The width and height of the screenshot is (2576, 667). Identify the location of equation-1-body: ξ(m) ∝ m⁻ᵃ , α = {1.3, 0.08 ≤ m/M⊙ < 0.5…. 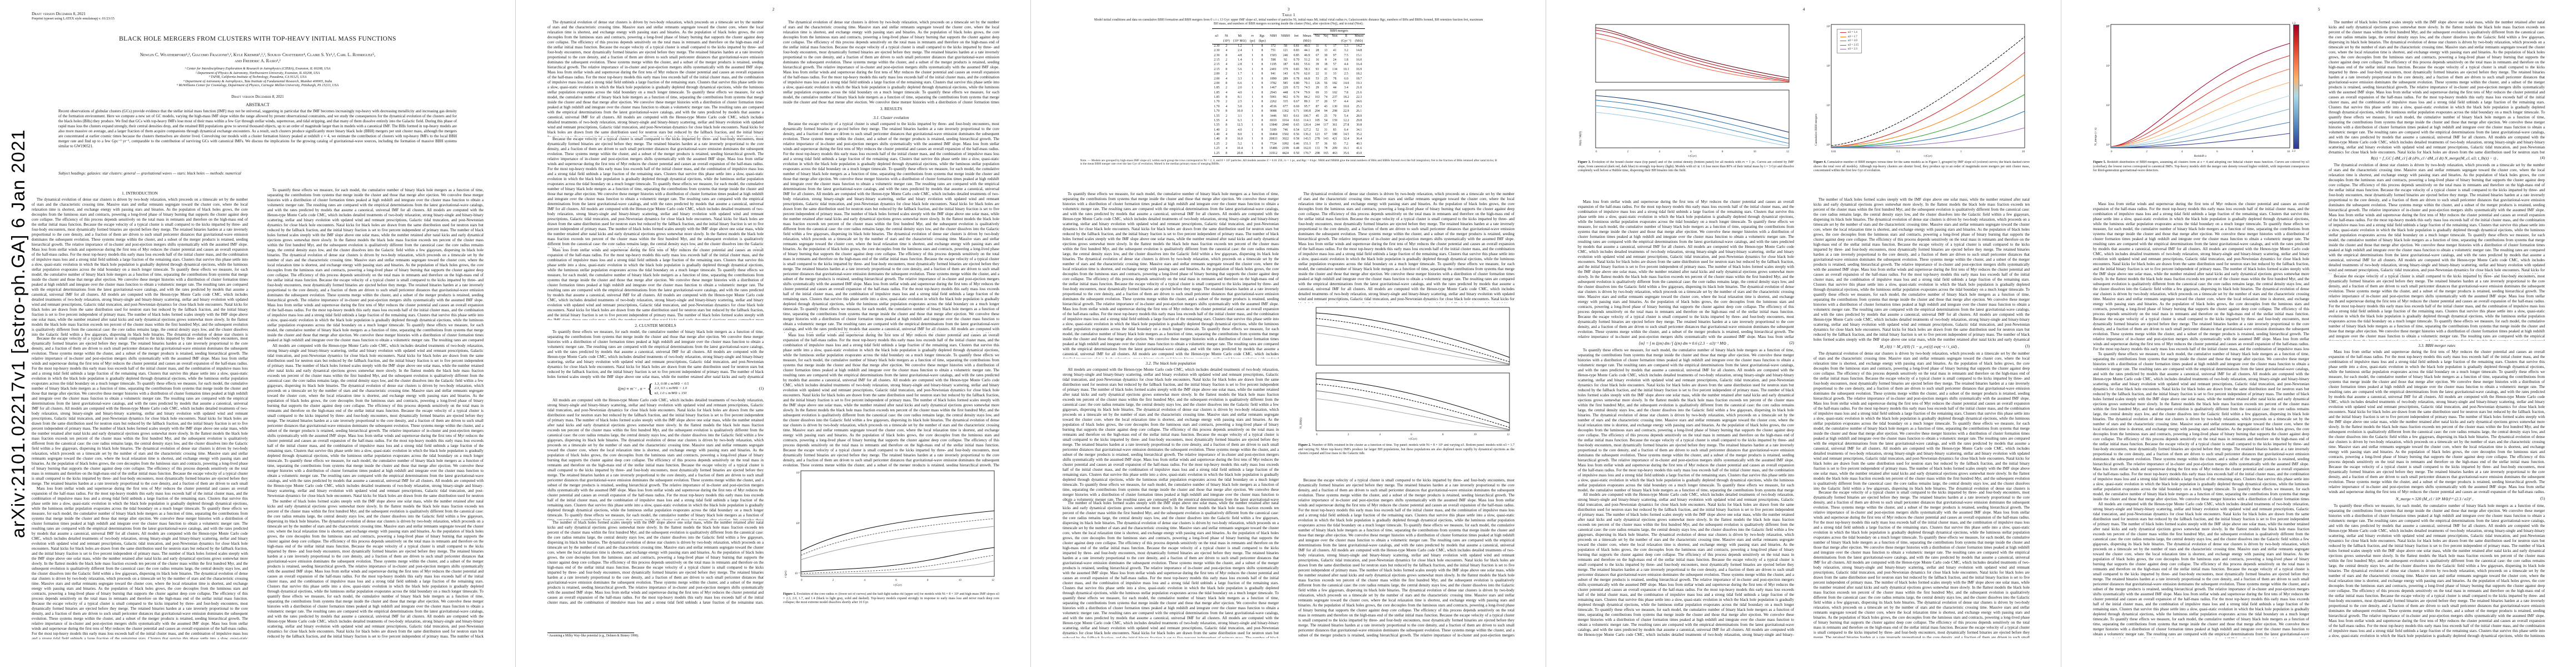
(653, 389).